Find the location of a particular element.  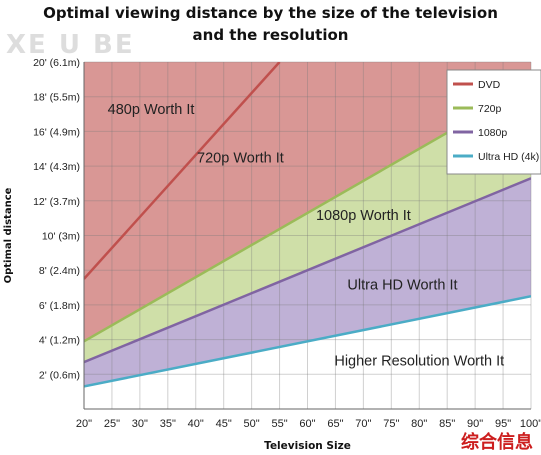

x-tick-label: 30" is located at coordinates (140, 424).